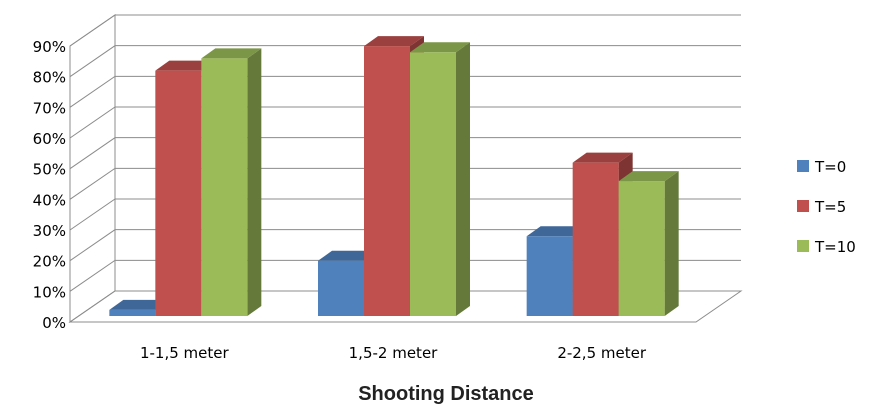 The image size is (869, 412). I want to click on legend-swatch-T=0, so click(803, 166).